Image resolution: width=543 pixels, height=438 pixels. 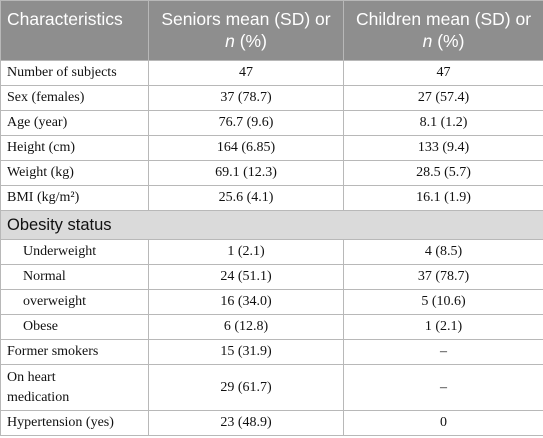 What do you see at coordinates (271, 327) in the screenshot?
I see `table-row: Obese 6 (12.8) 1 (2.1)` at bounding box center [271, 327].